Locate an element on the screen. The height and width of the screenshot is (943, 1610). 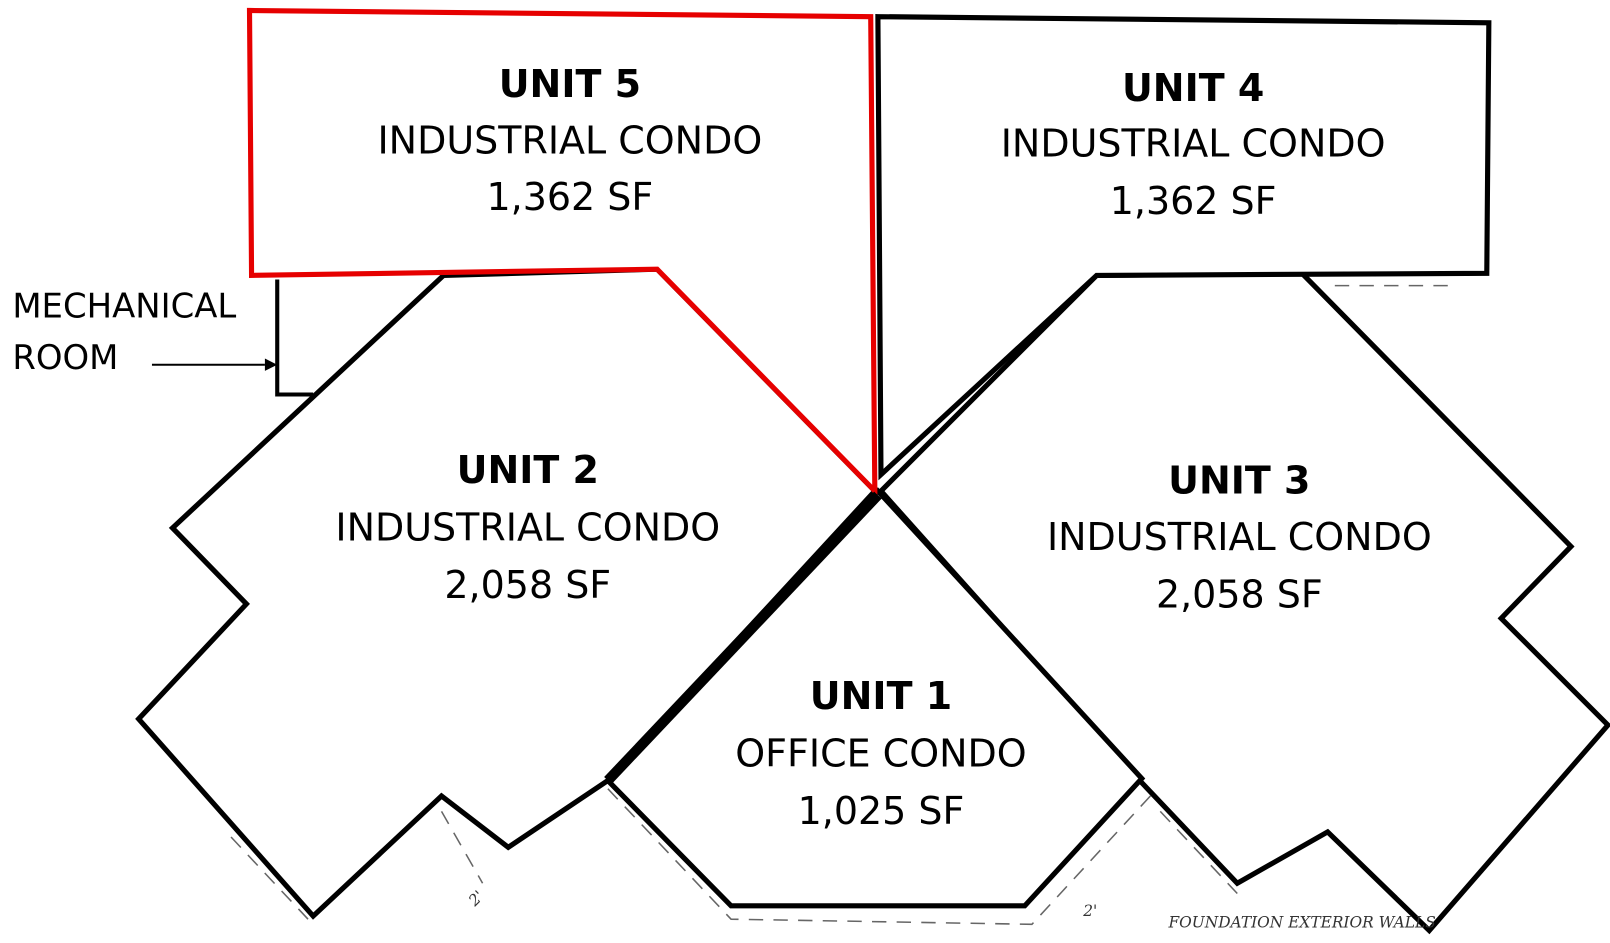
unit-name: UNIT 2 is located at coordinates (528, 470).